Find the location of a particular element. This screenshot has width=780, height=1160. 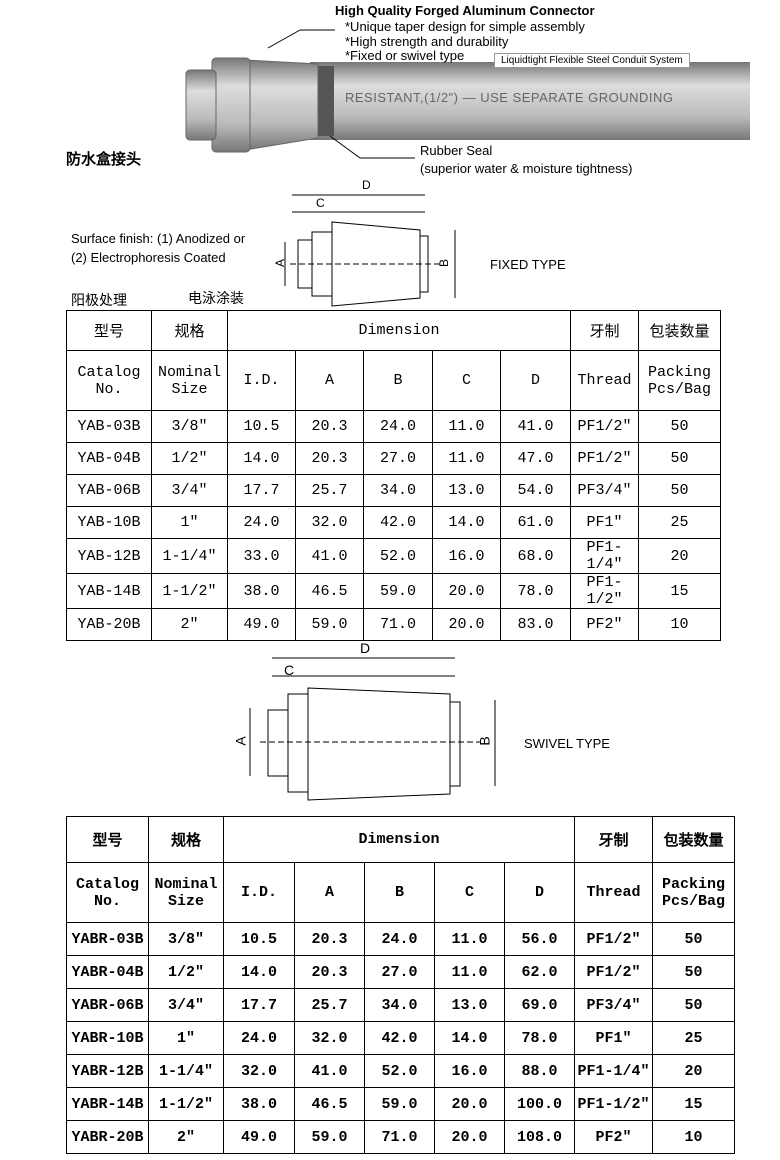

table-row: YAB-03B 3/8″ 10.5 20.3 24.0 11.0 41.0 PF1/2″ 50 is located at coordinates (394, 426).